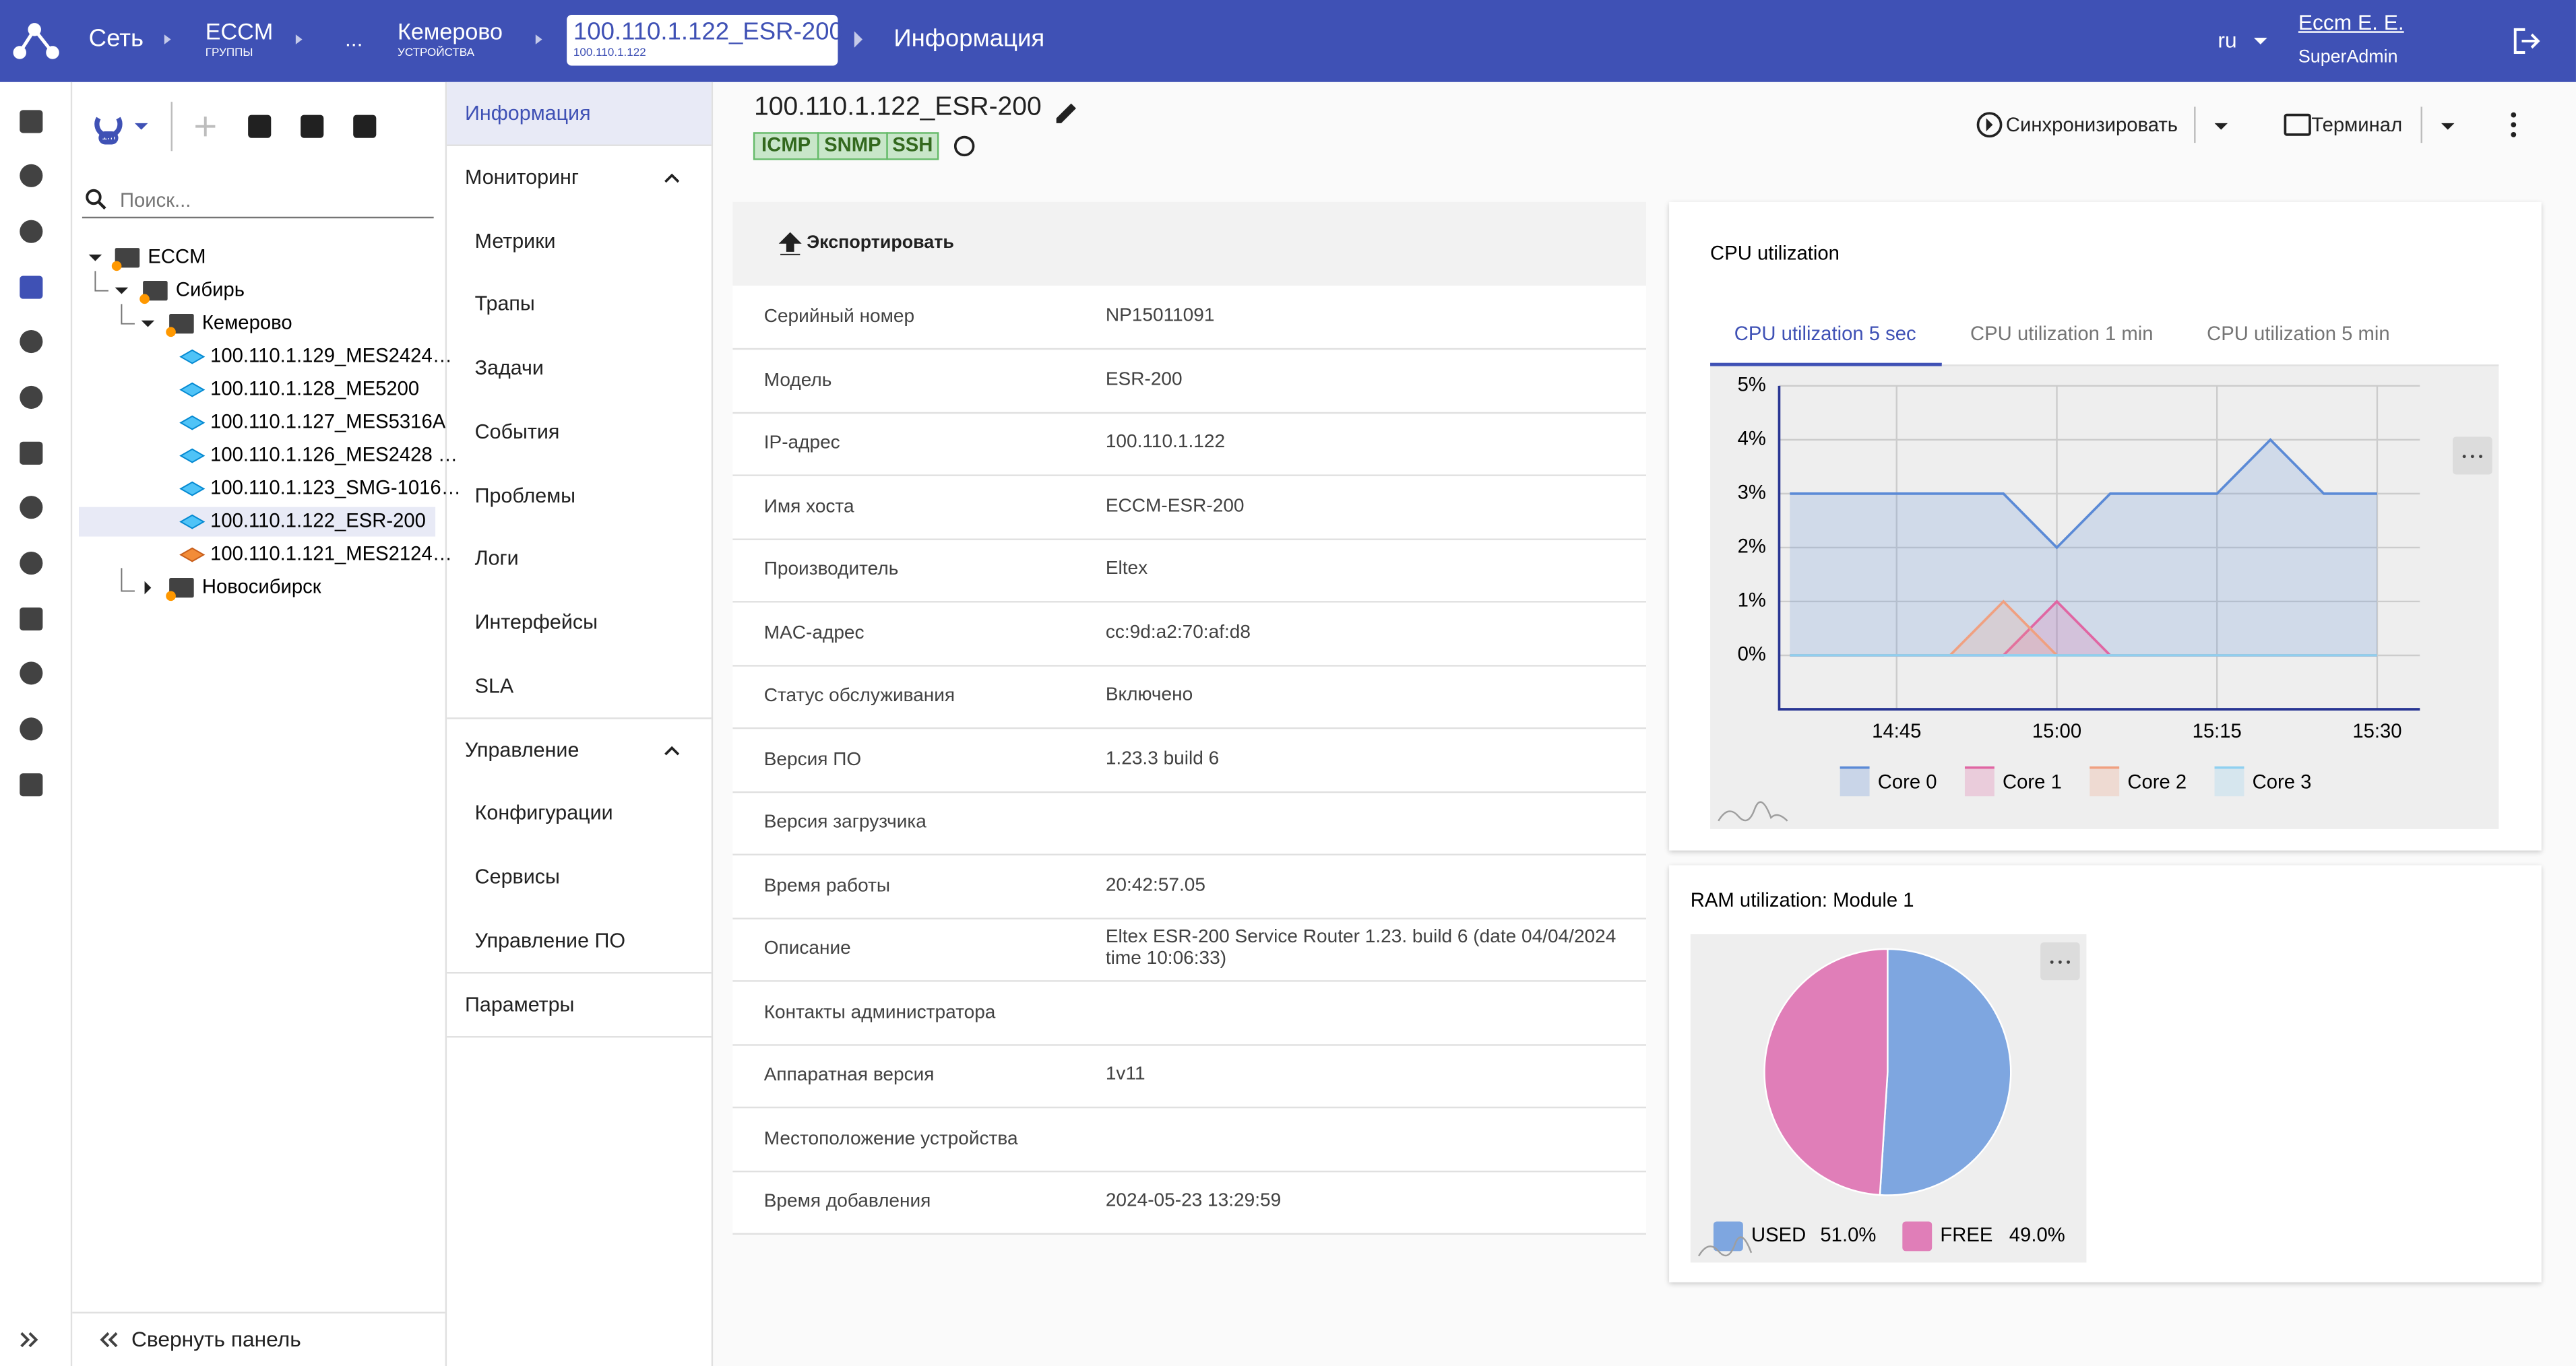 This screenshot has height=1366, width=2576. I want to click on tree-panel, so click(259, 724).